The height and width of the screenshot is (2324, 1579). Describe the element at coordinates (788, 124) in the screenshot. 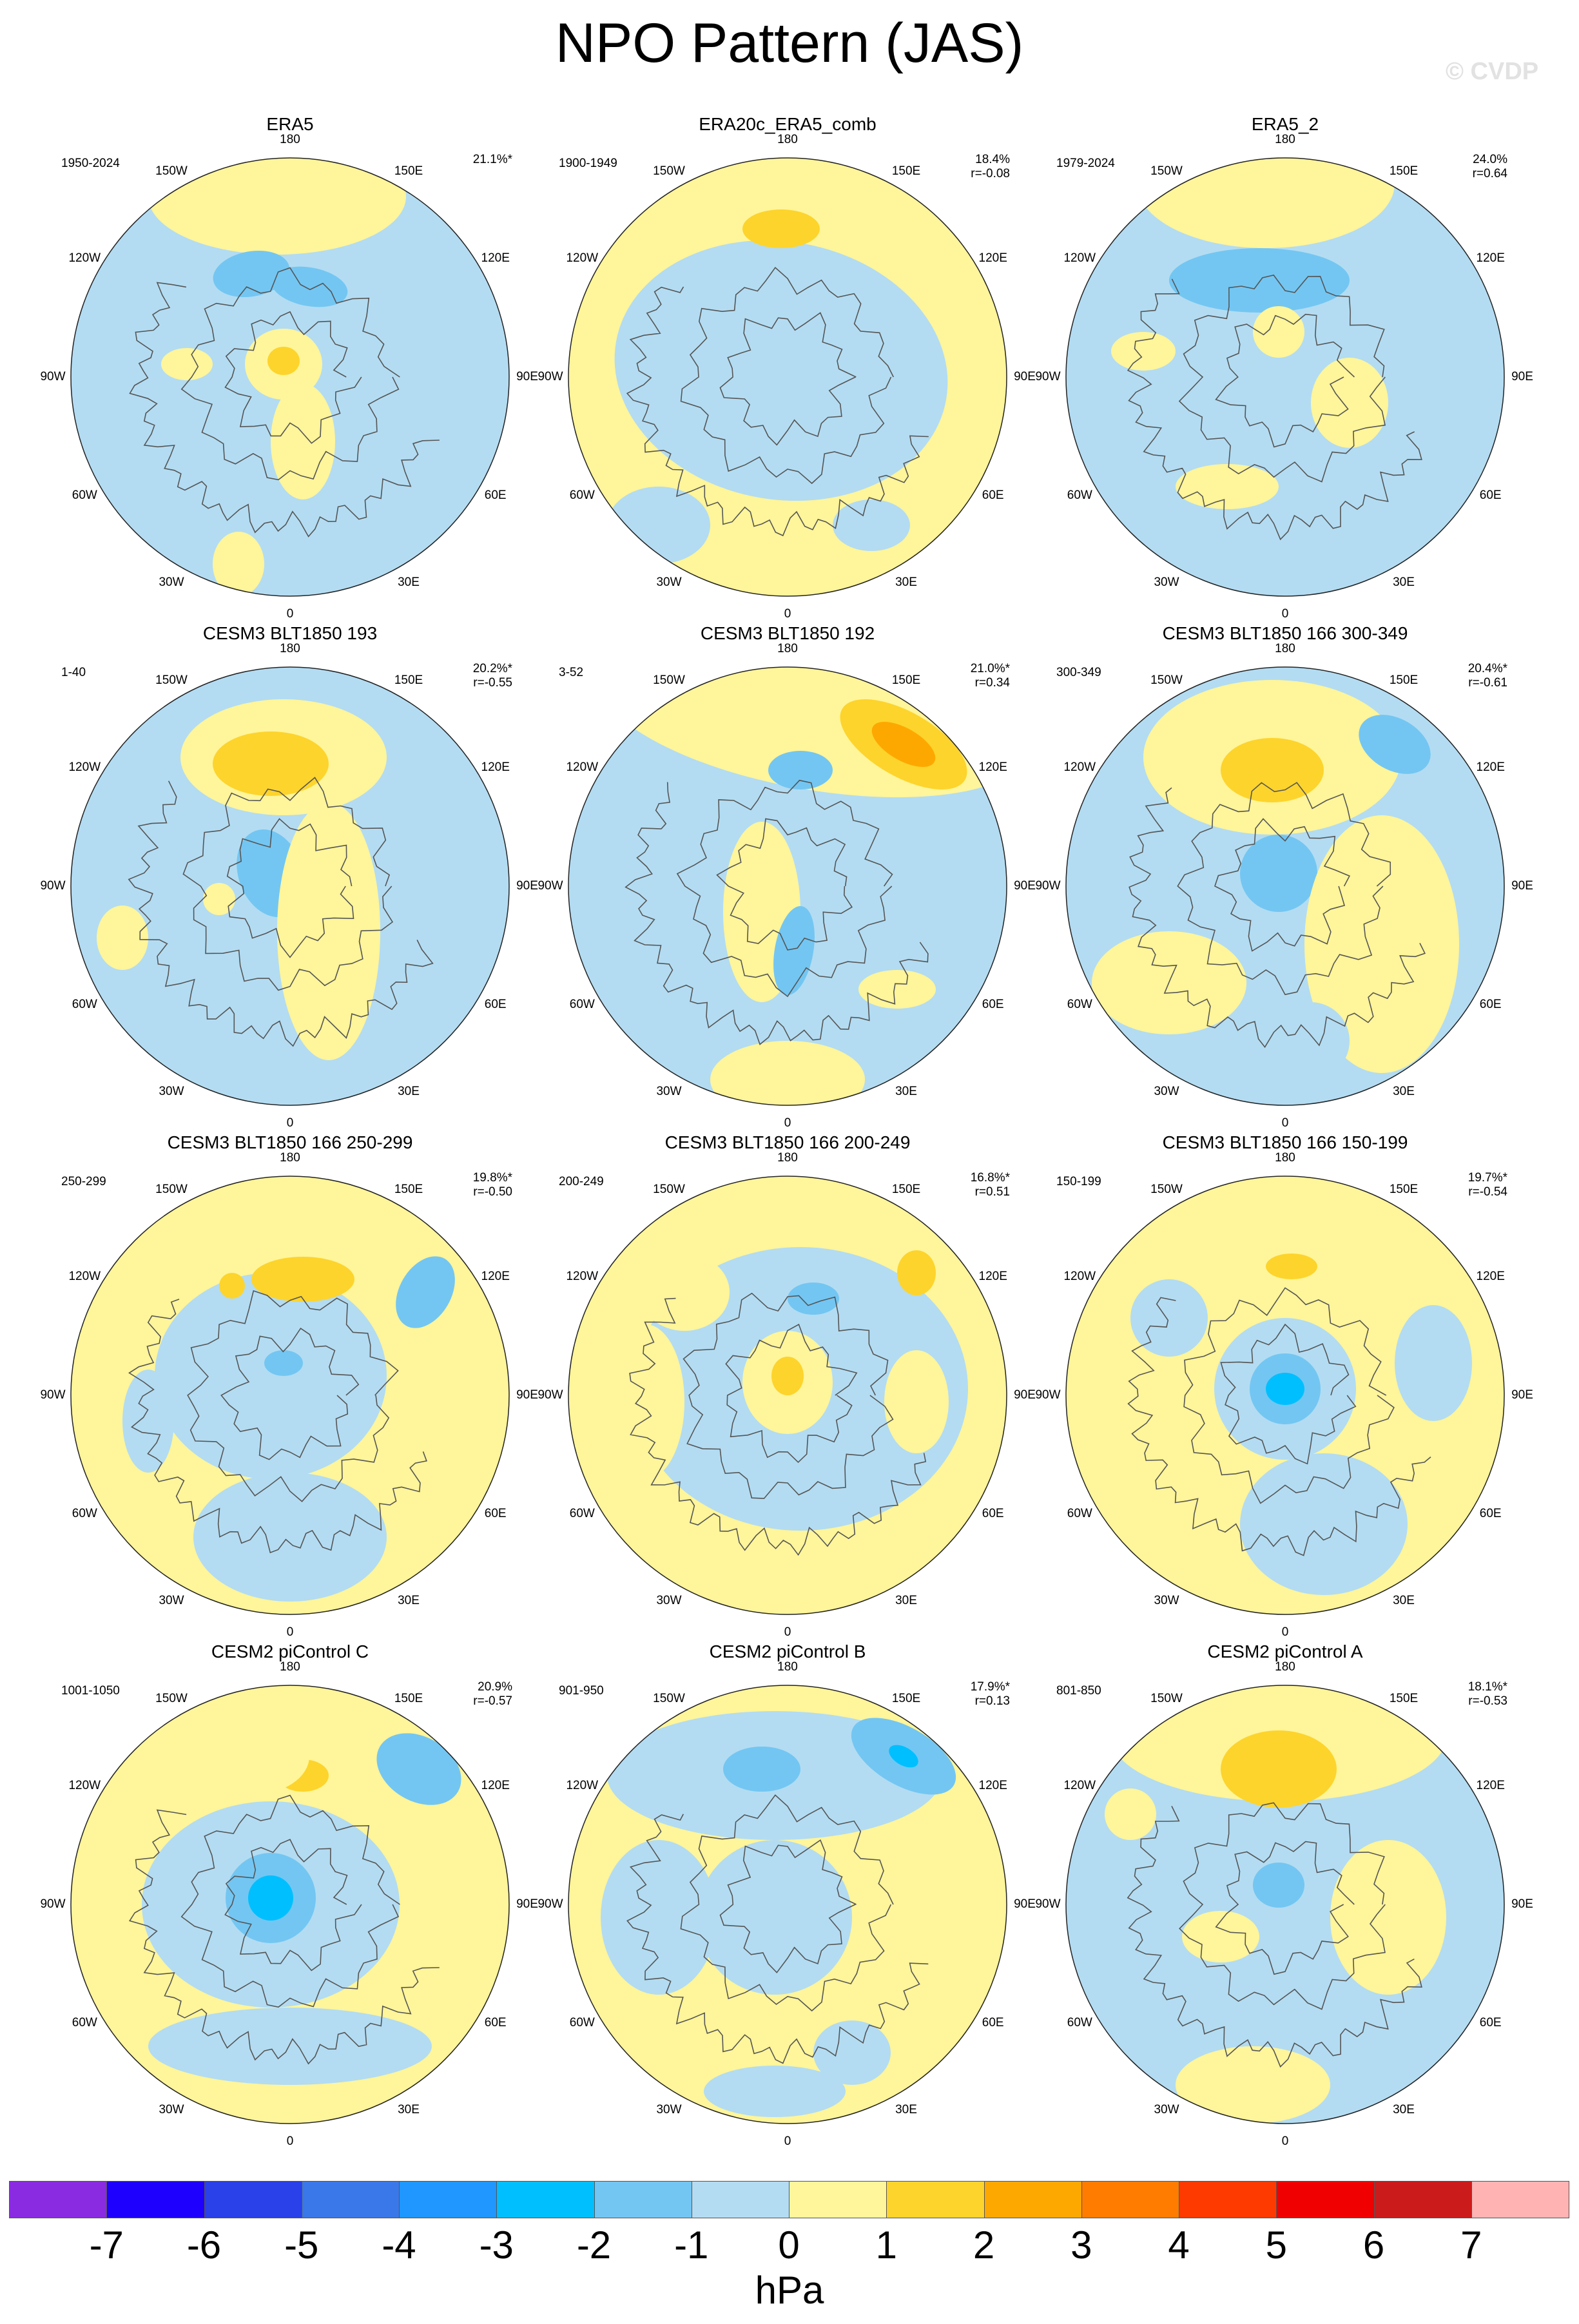

I see `panel-title: ERA20c_ERA5_comb` at that location.